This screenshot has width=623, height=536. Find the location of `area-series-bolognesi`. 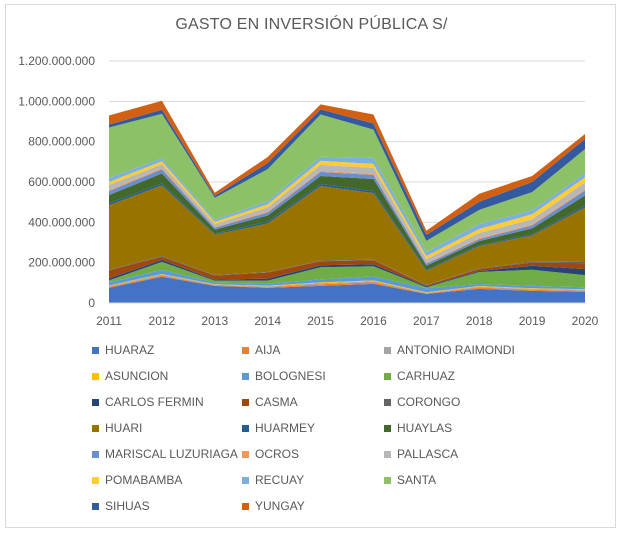

area-series-bolognesi is located at coordinates (347, 281).